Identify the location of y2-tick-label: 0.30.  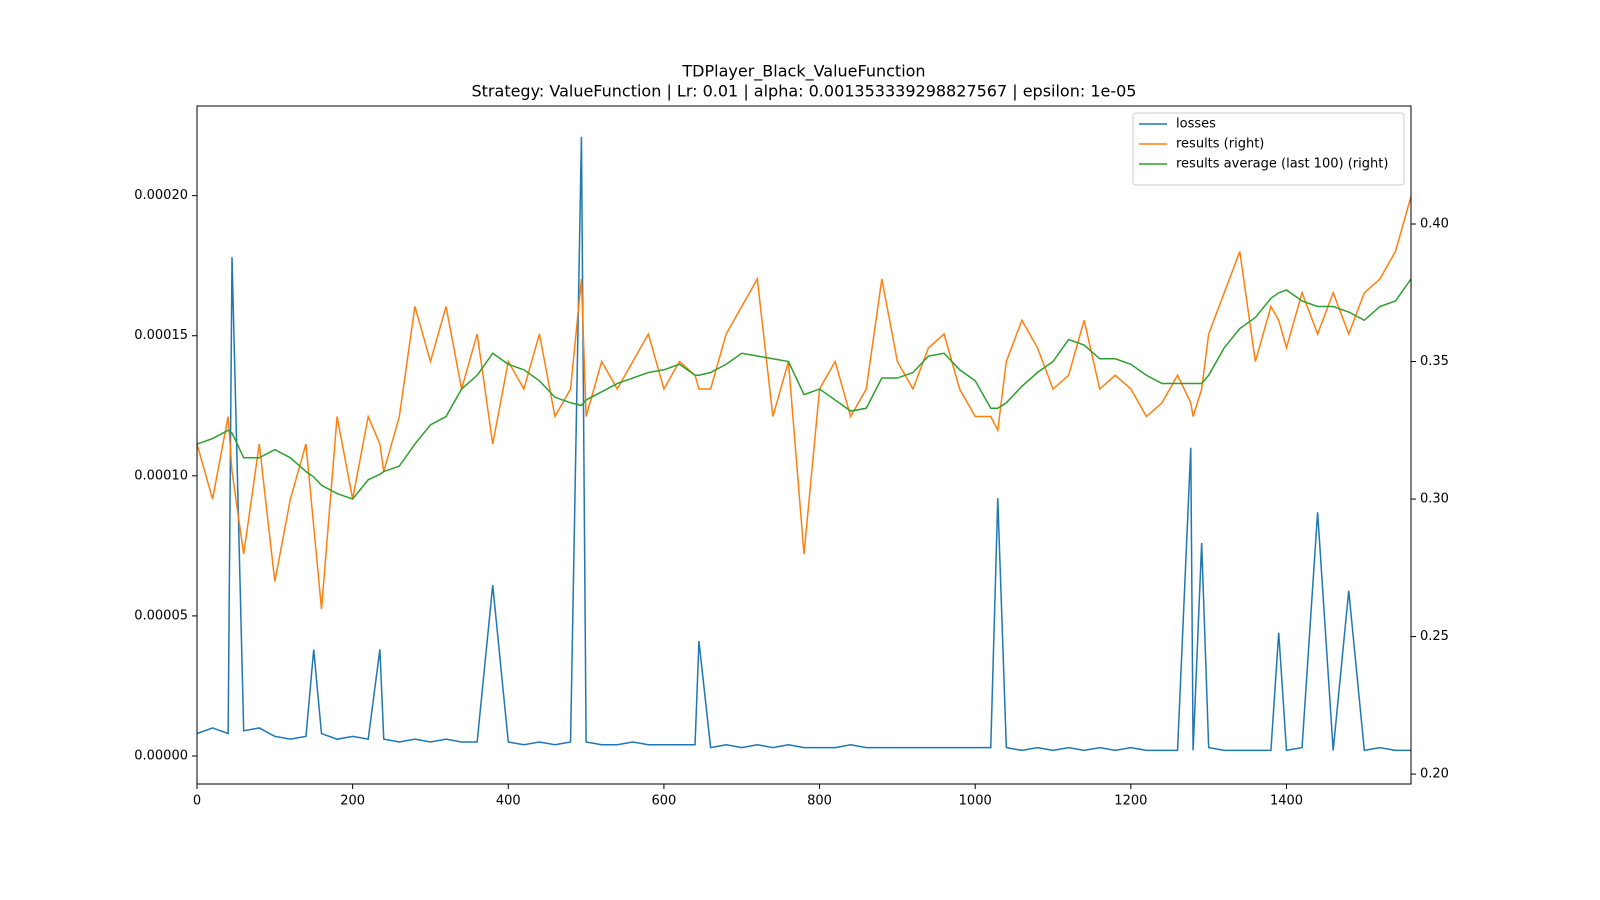
(1434, 499).